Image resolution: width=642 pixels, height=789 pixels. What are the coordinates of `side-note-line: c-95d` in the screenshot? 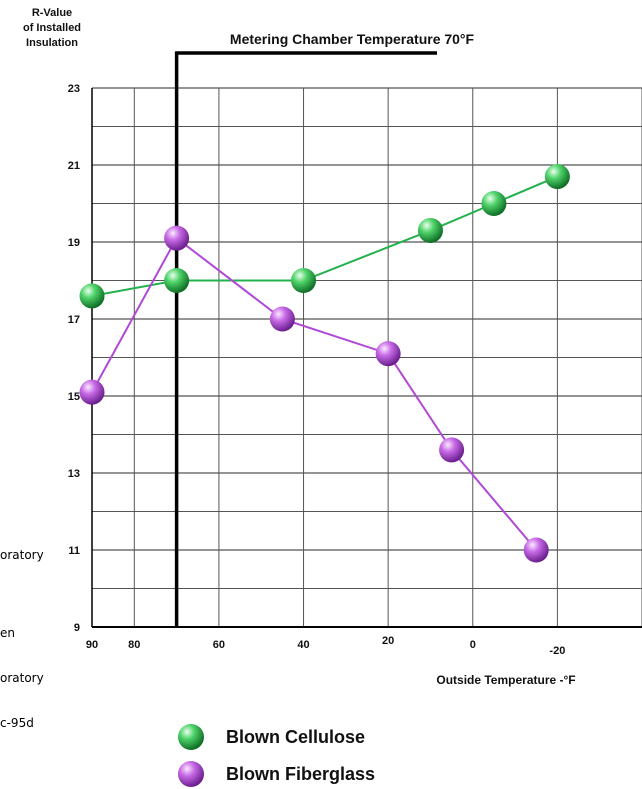 It's located at (17, 723).